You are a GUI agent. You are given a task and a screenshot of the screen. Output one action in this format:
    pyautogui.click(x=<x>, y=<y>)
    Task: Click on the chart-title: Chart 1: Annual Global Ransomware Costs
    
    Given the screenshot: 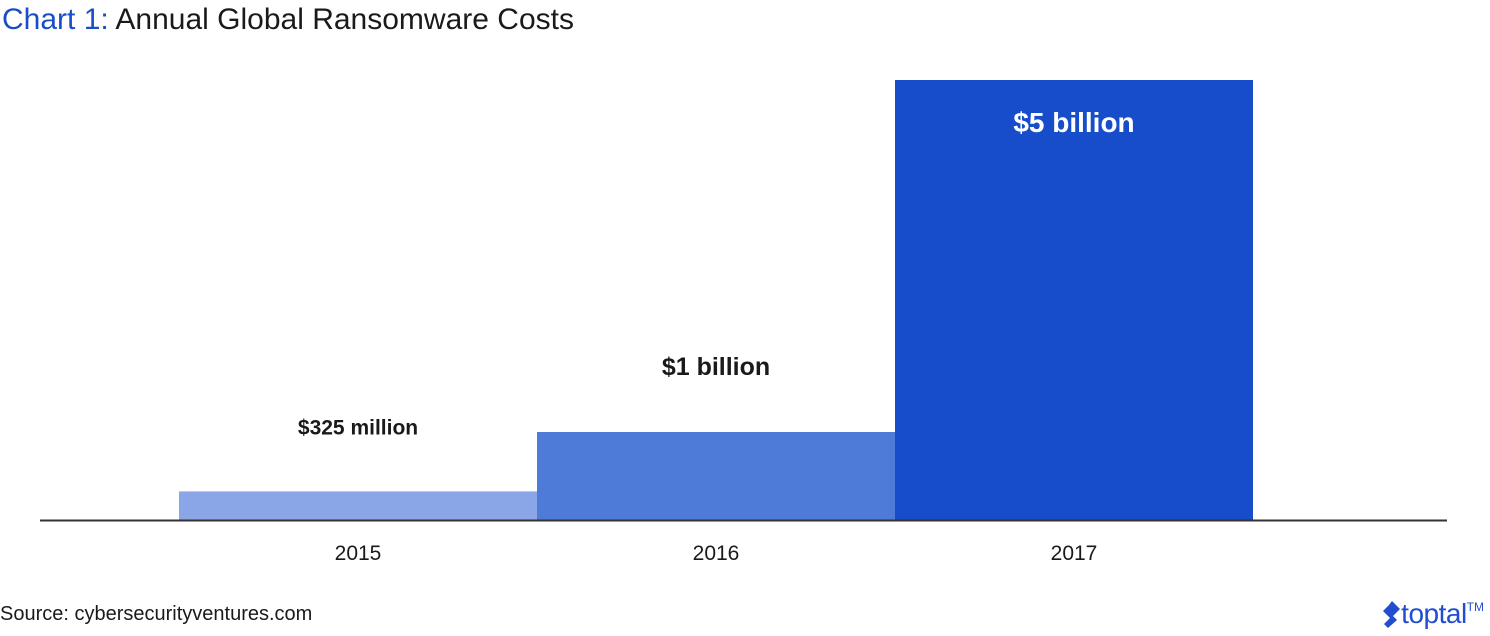 What is the action you would take?
    pyautogui.click(x=288, y=20)
    